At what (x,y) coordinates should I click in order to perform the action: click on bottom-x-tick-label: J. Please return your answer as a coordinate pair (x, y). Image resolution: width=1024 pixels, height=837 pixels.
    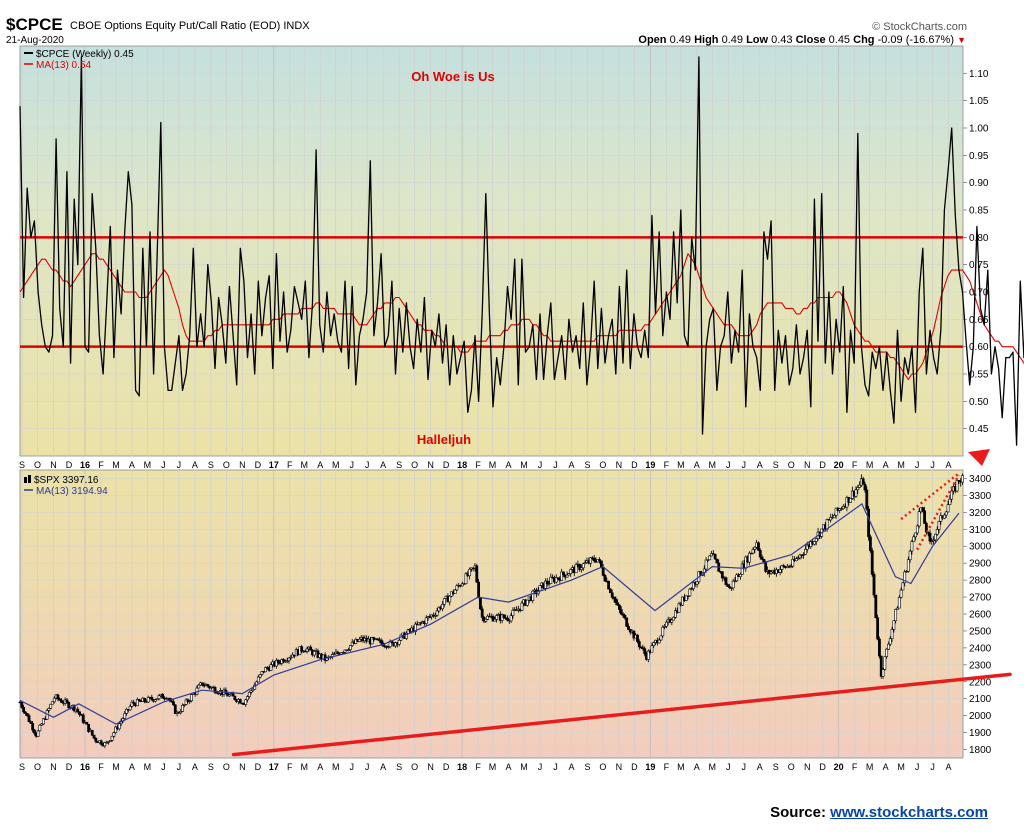
    Looking at the image, I should click on (932, 767).